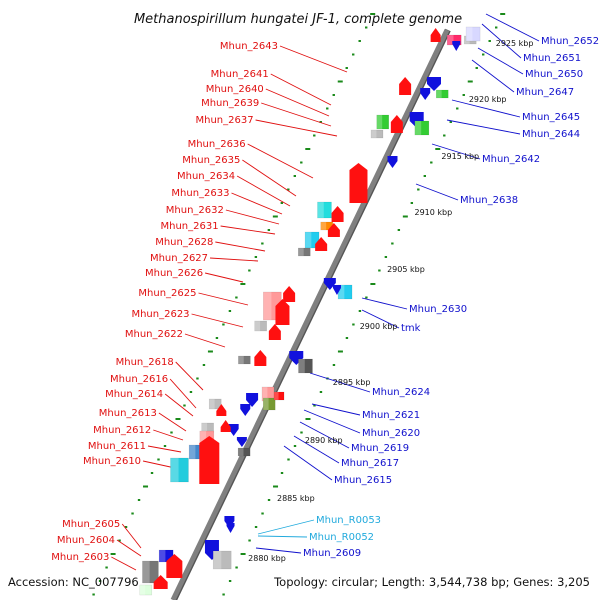 This screenshot has width=600, height=600. Describe the element at coordinates (379, 326) in the screenshot. I see `kbp-marker-label: 2900 kbp` at that location.